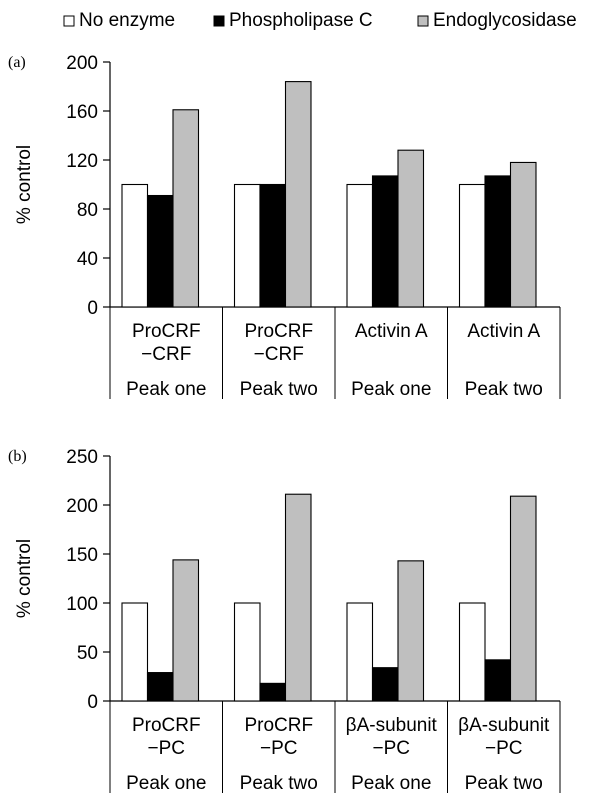 This screenshot has height=798, width=603. What do you see at coordinates (301, 20) in the screenshot?
I see `legend-label-phospholipase-c: Phospholipase C` at bounding box center [301, 20].